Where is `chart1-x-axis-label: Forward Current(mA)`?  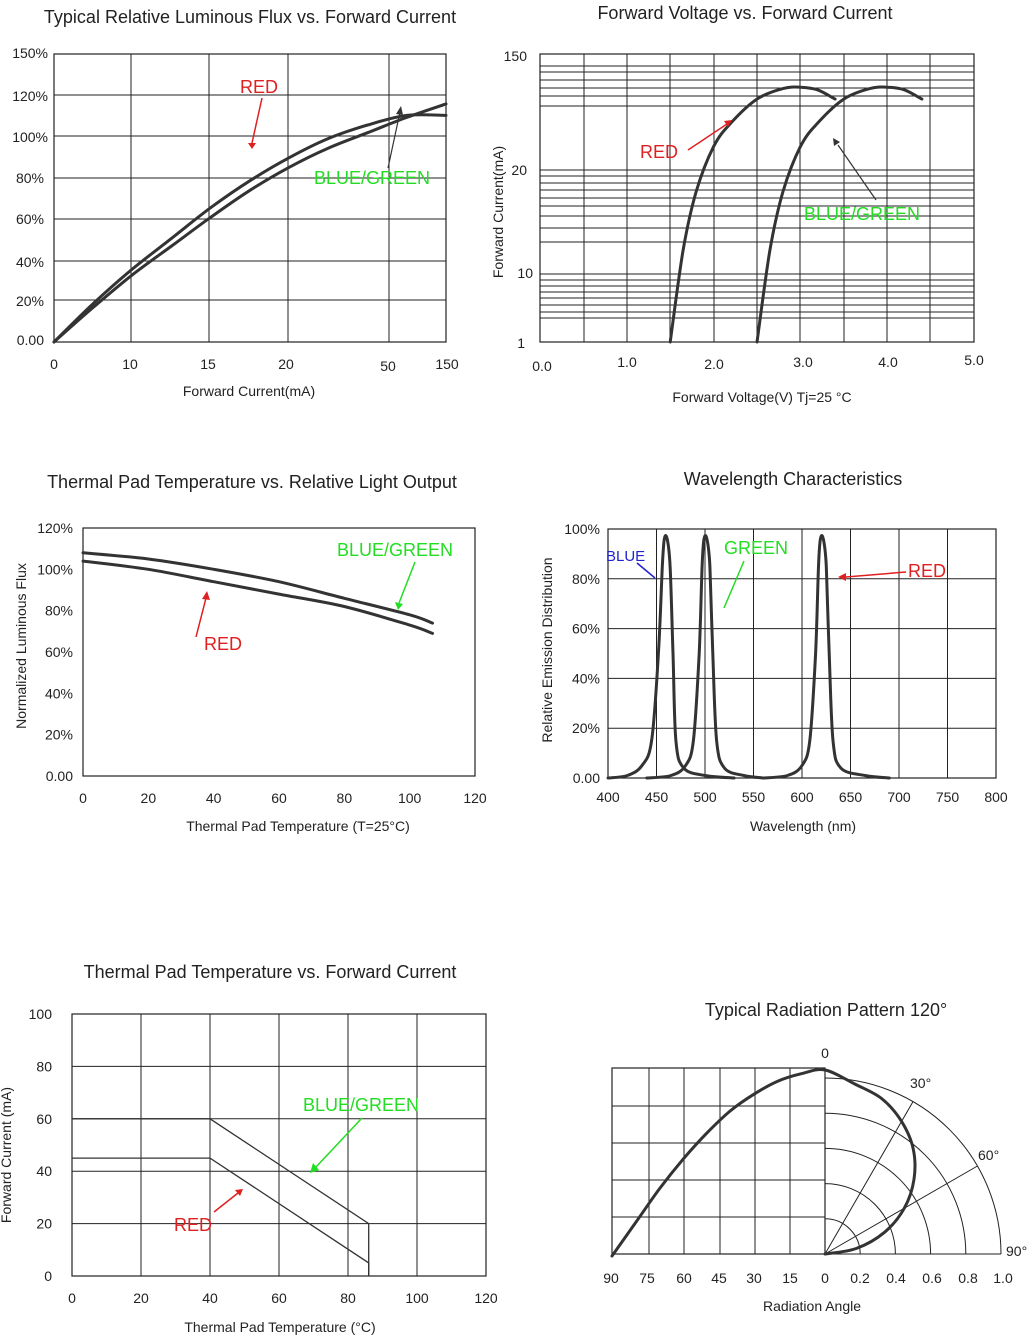 chart1-x-axis-label: Forward Current(mA) is located at coordinates (249, 391).